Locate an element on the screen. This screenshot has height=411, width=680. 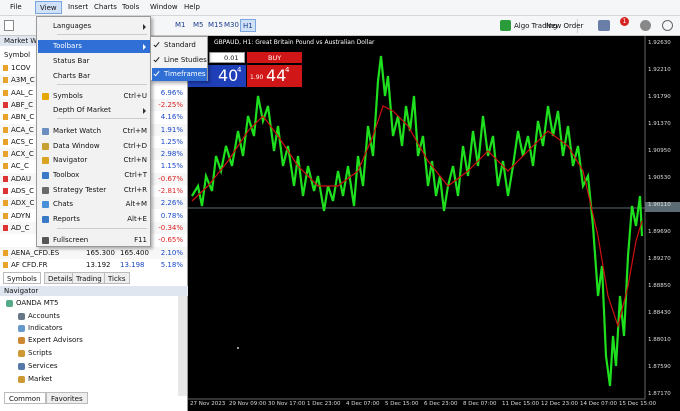
menu-item: Depth Of Market is located at coordinates (94, 110).